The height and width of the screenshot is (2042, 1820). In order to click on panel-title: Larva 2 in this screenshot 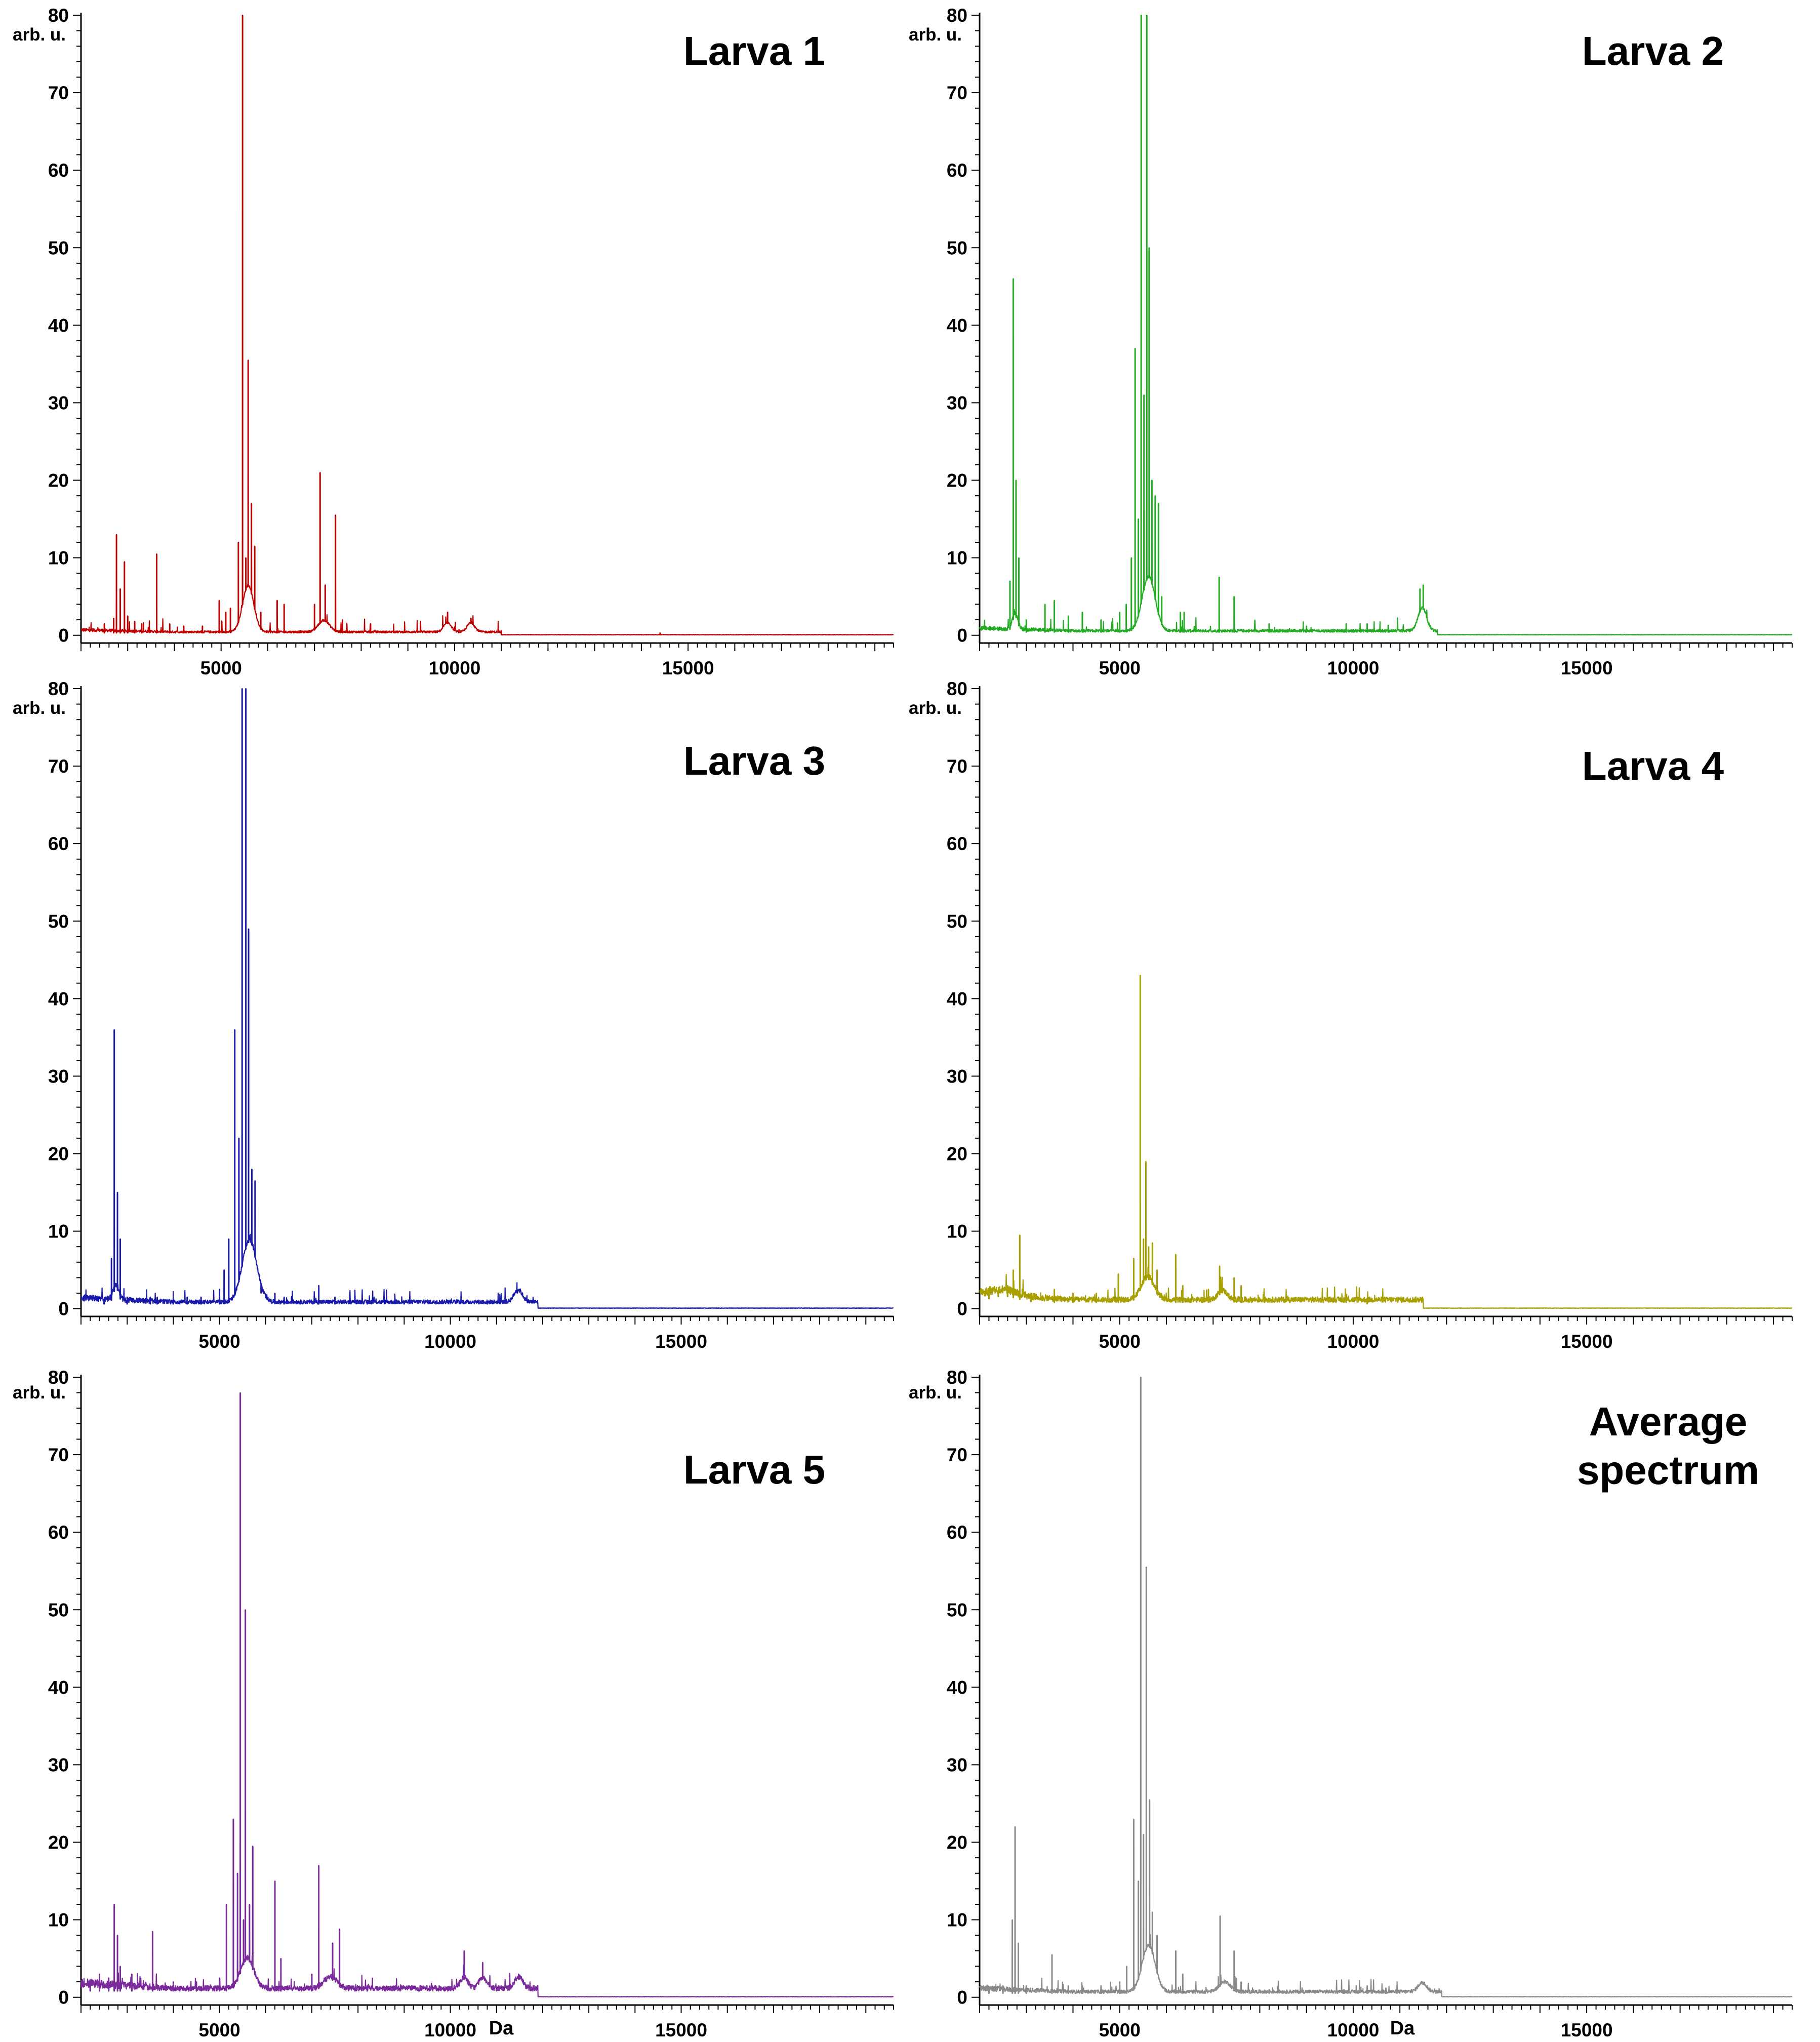, I will do `click(1653, 51)`.